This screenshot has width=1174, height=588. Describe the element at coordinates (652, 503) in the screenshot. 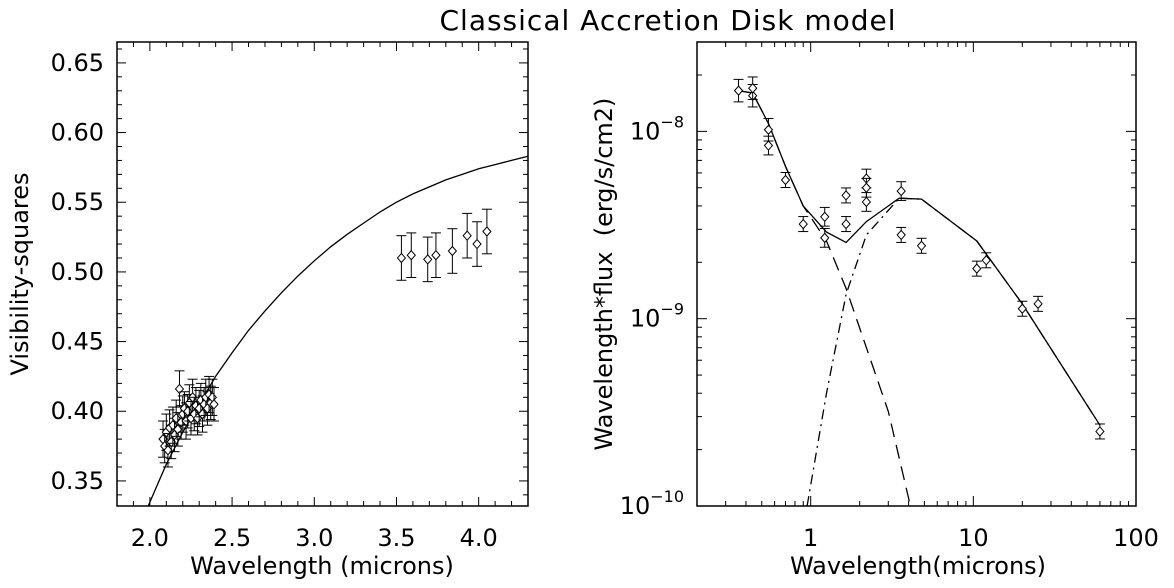

I see `right-y-tick-label: 10⁻¹⁰` at that location.